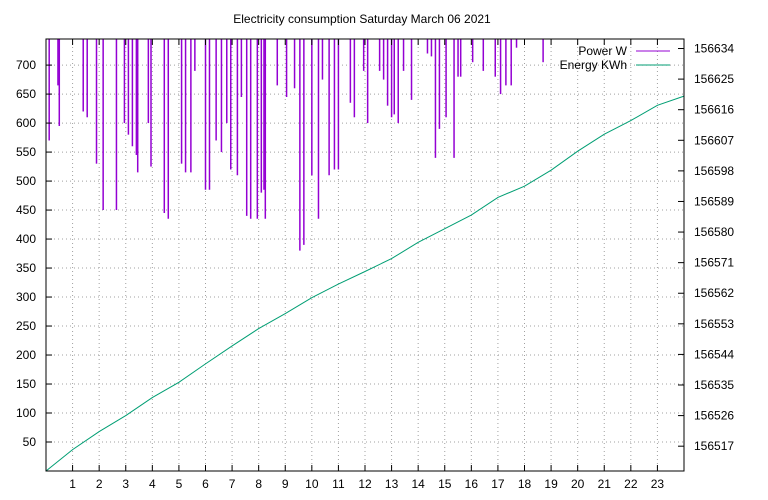  I want to click on x-tick-label: 3, so click(125, 484).